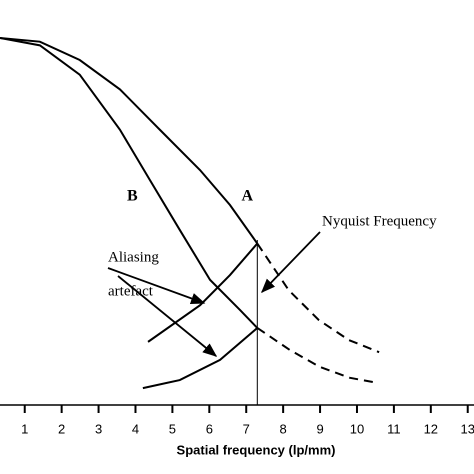  What do you see at coordinates (467, 428) in the screenshot?
I see `x-tick-label: 13` at bounding box center [467, 428].